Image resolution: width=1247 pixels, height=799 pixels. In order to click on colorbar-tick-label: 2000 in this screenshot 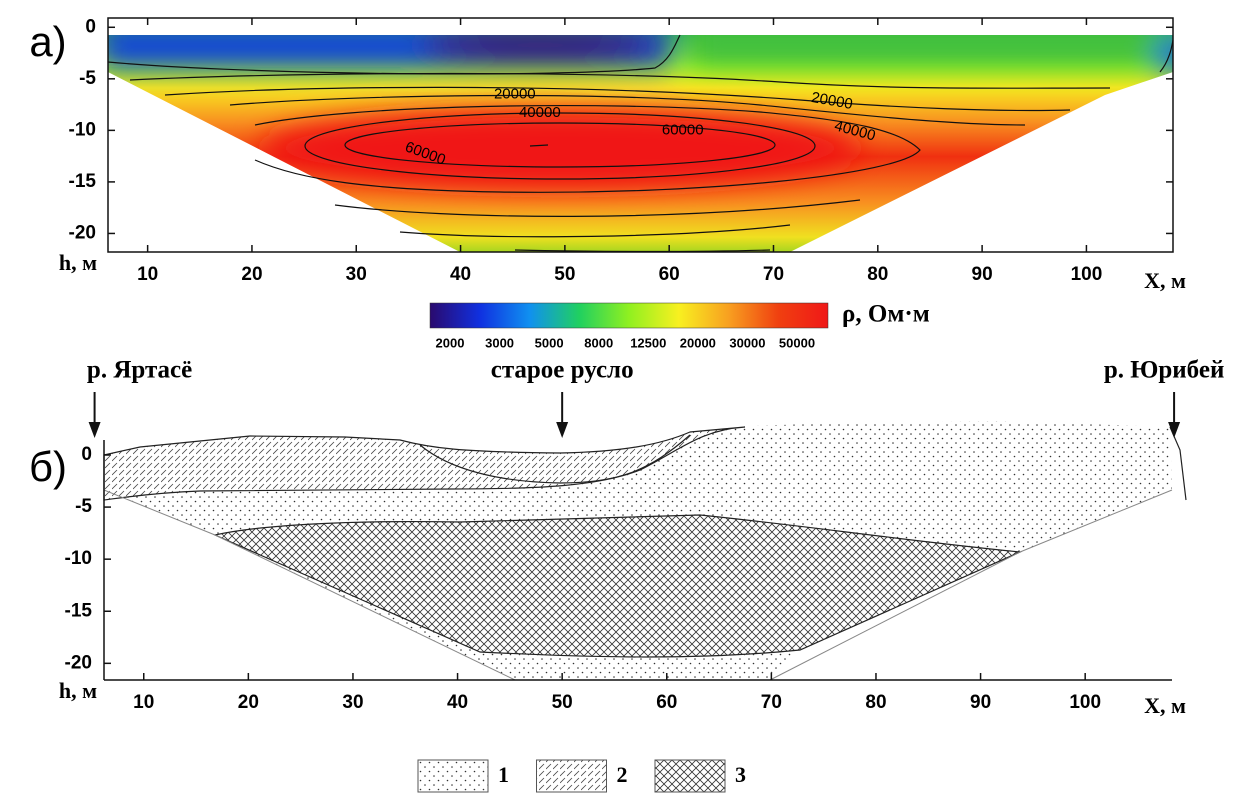, I will do `click(450, 342)`.